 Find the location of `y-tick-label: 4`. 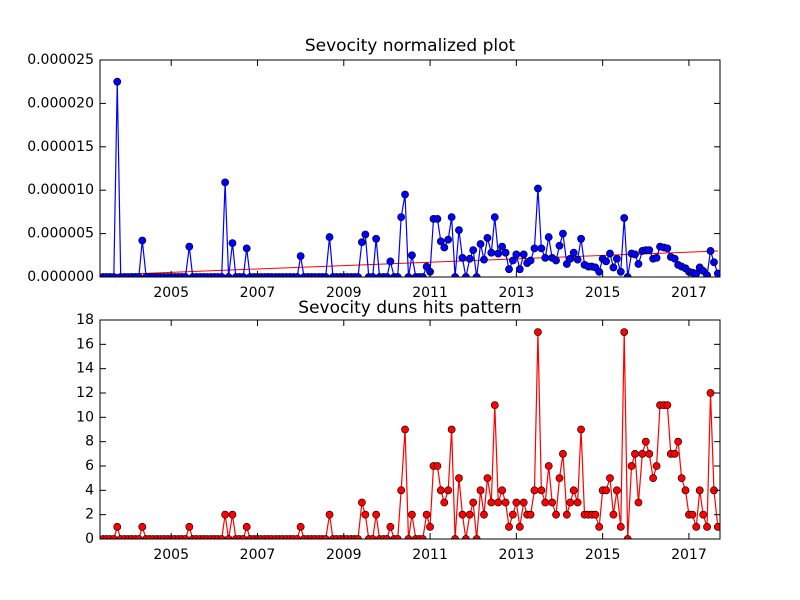

y-tick-label: 4 is located at coordinates (89, 490).